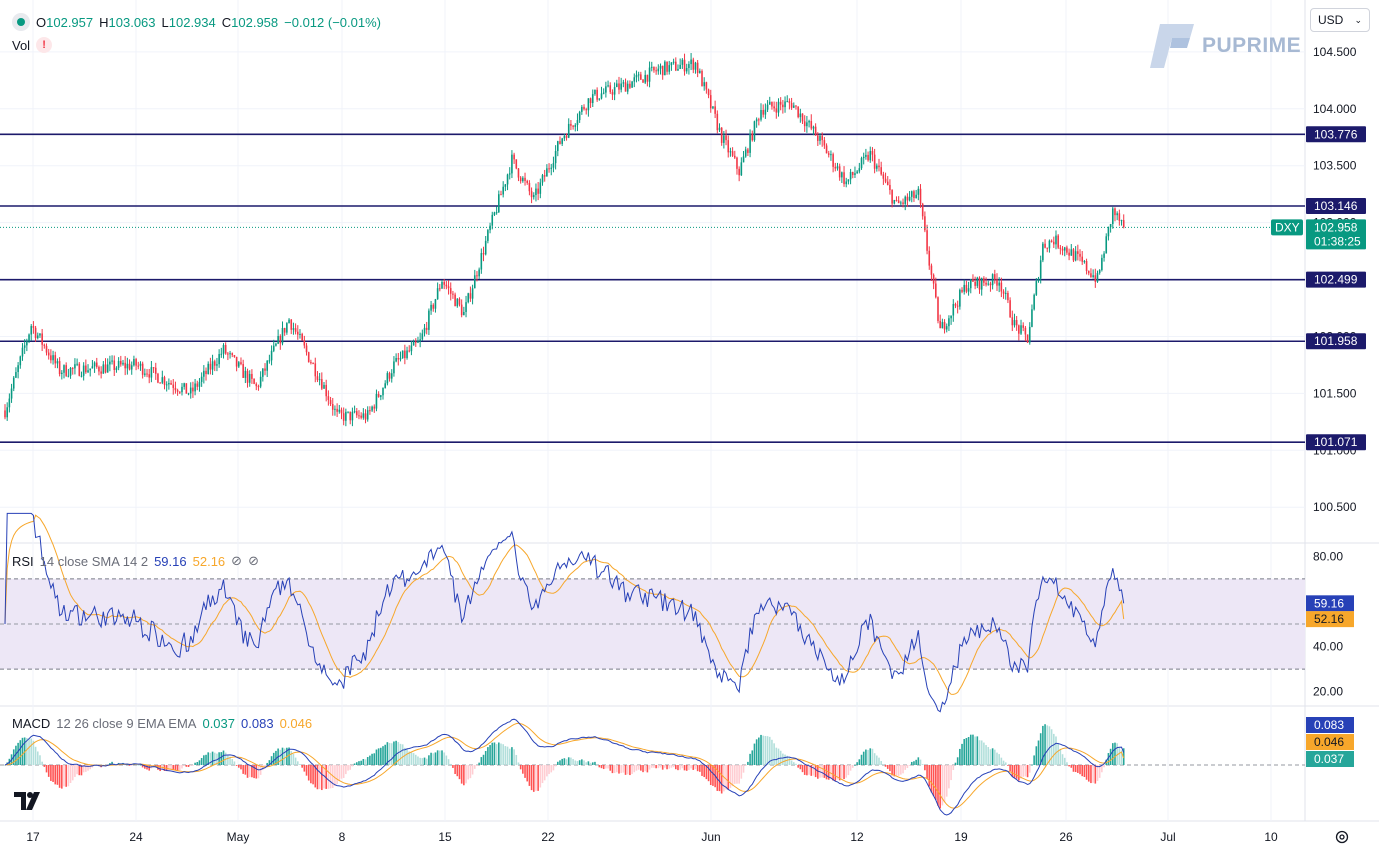 Image resolution: width=1379 pixels, height=852 pixels. I want to click on volume-label: Vol, so click(21, 45).